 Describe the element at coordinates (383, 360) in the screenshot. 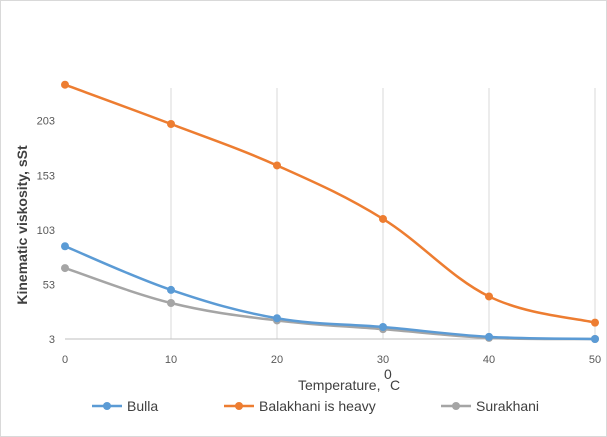

I see `x-tick-label: 30` at that location.